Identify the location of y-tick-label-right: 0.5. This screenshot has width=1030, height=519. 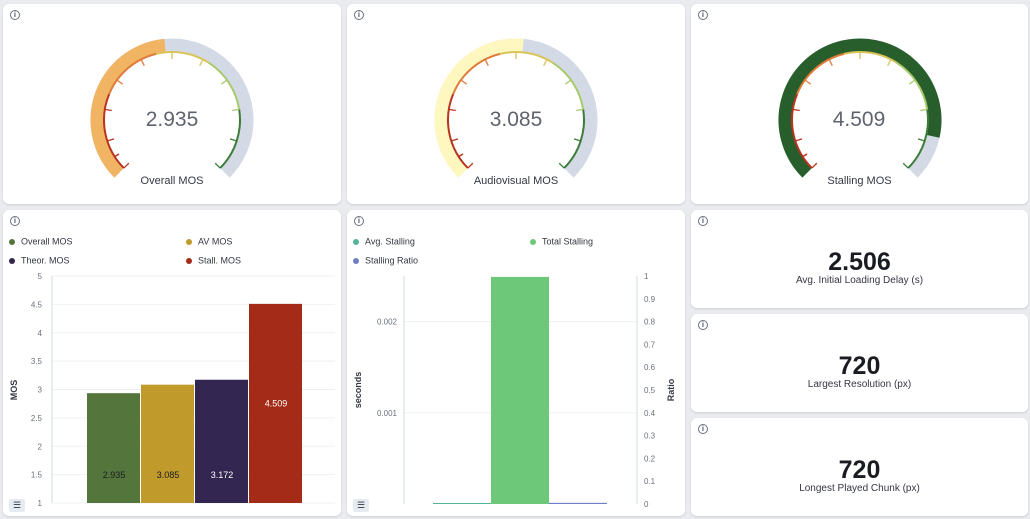
(650, 390).